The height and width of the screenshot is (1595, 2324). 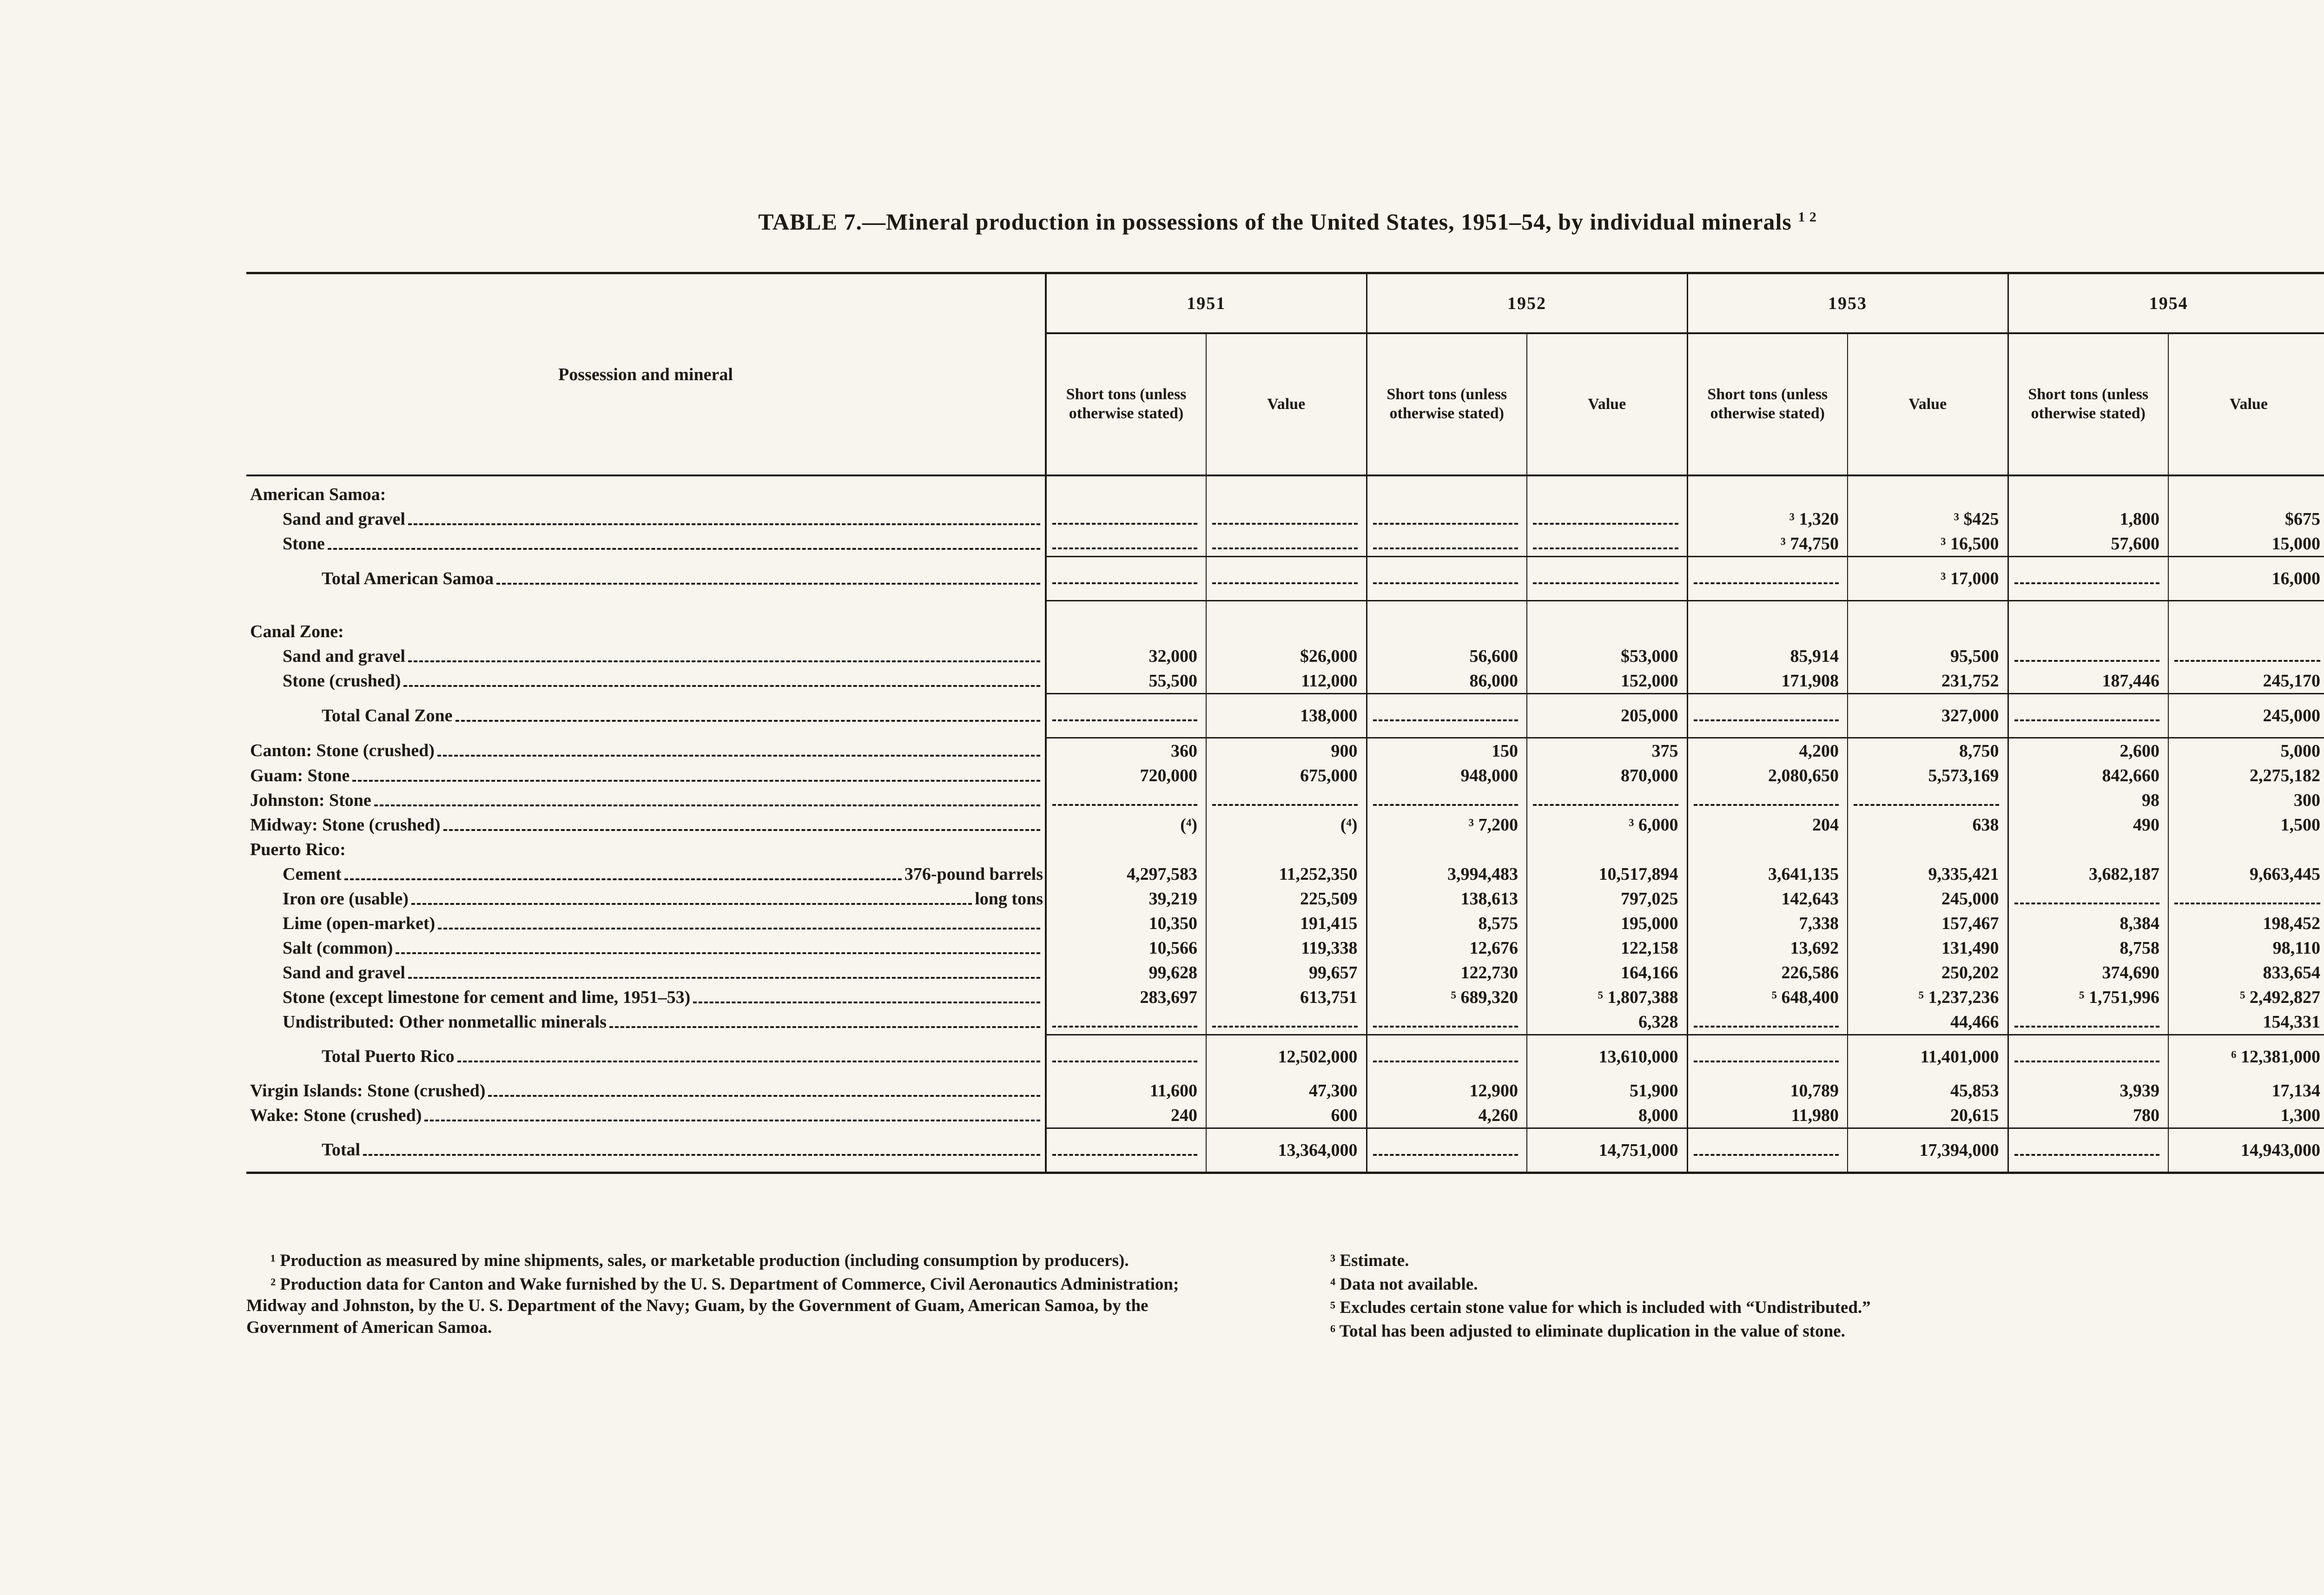 What do you see at coordinates (1285, 491) in the screenshot?
I see `group-row: American Samoa:` at bounding box center [1285, 491].